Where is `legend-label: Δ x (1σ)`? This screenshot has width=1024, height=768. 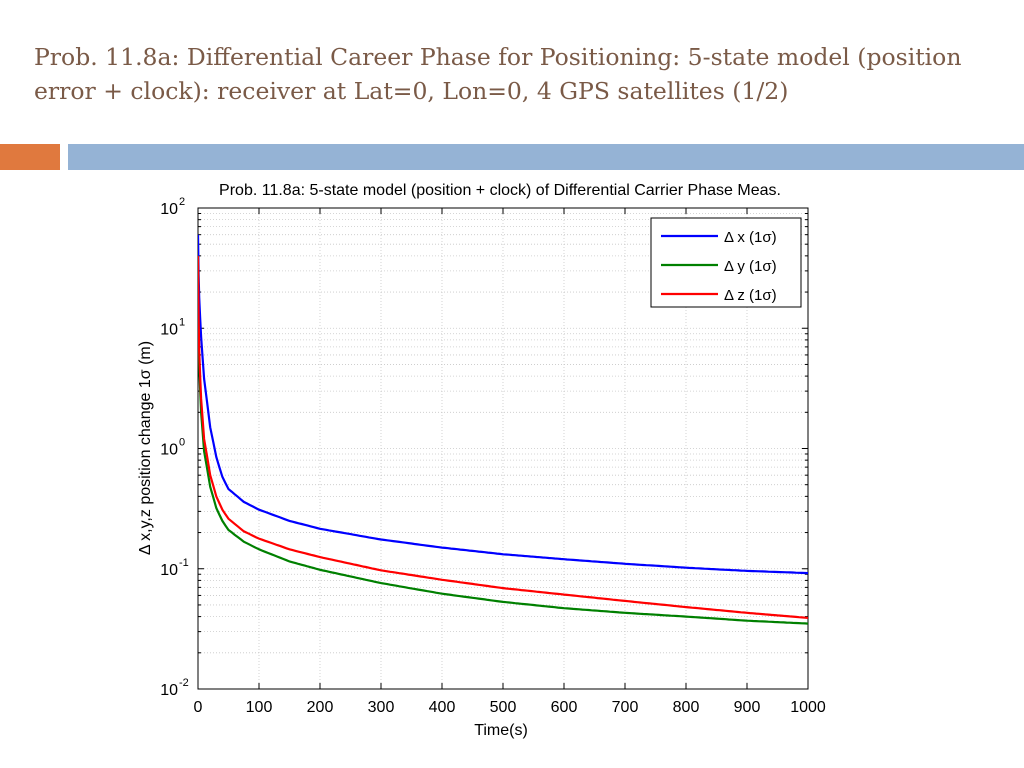 legend-label: Δ x (1σ) is located at coordinates (750, 237).